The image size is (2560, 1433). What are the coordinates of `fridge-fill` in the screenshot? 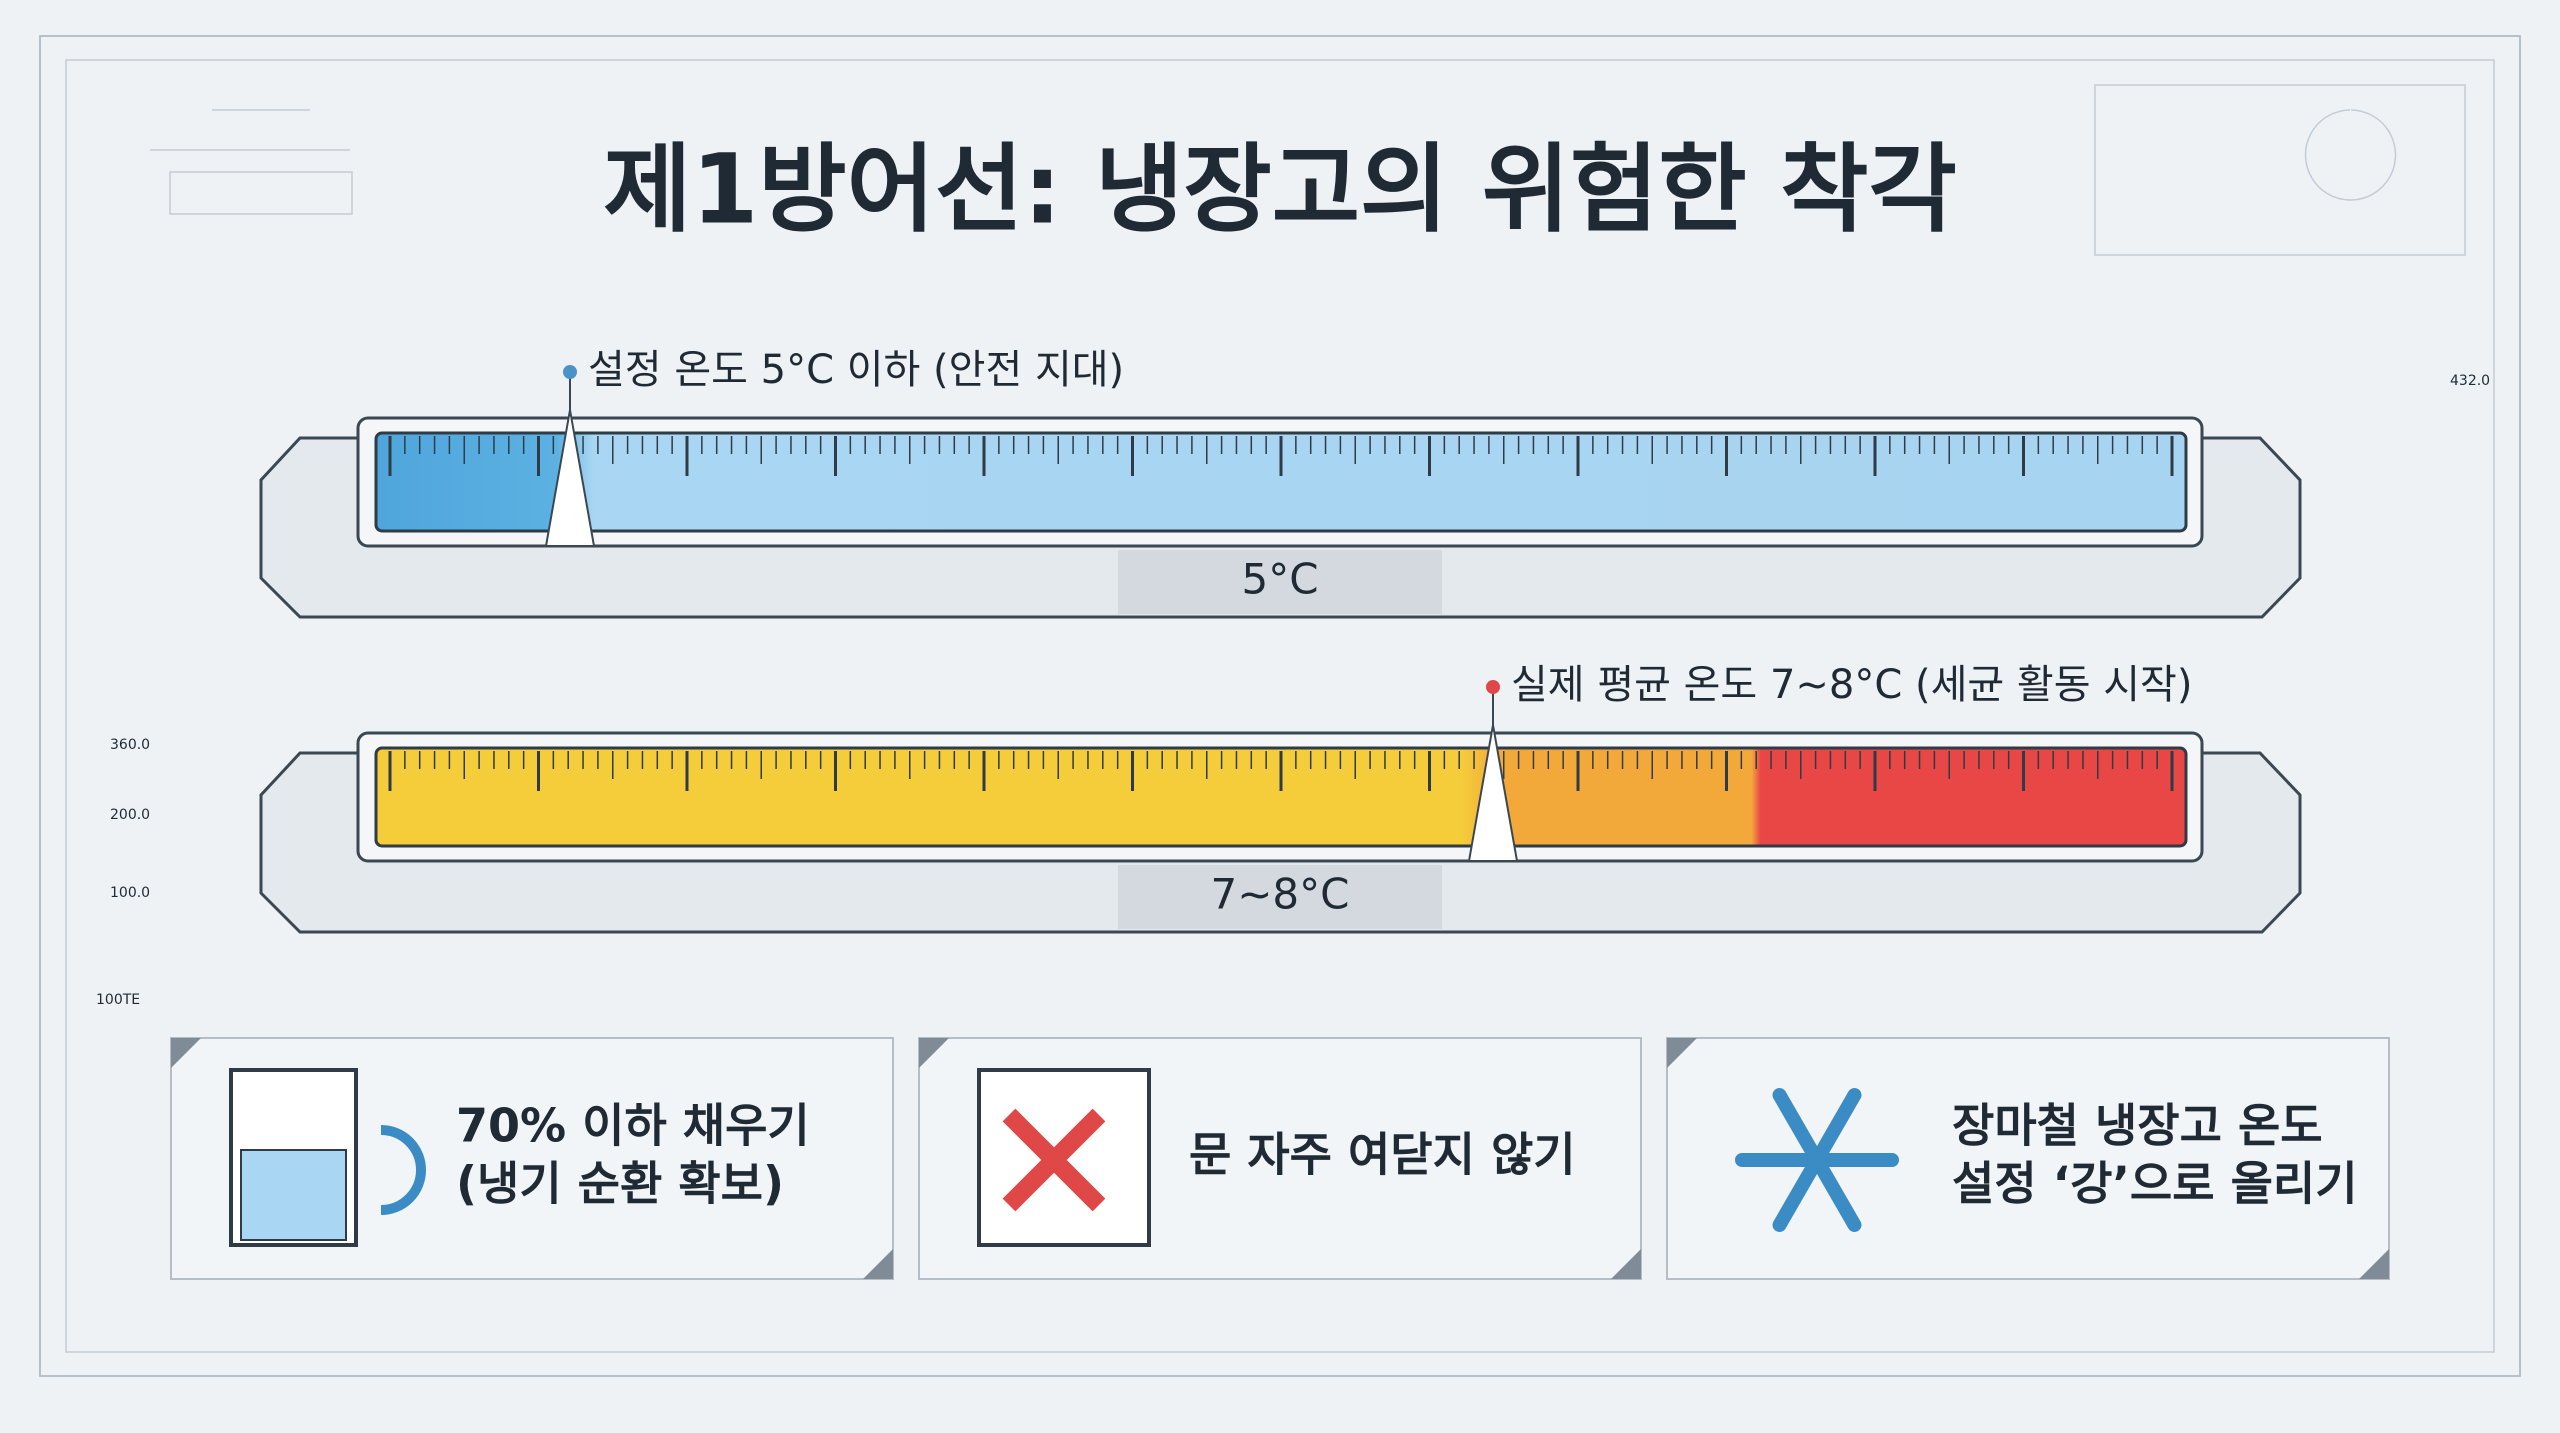 It's located at (293, 1195).